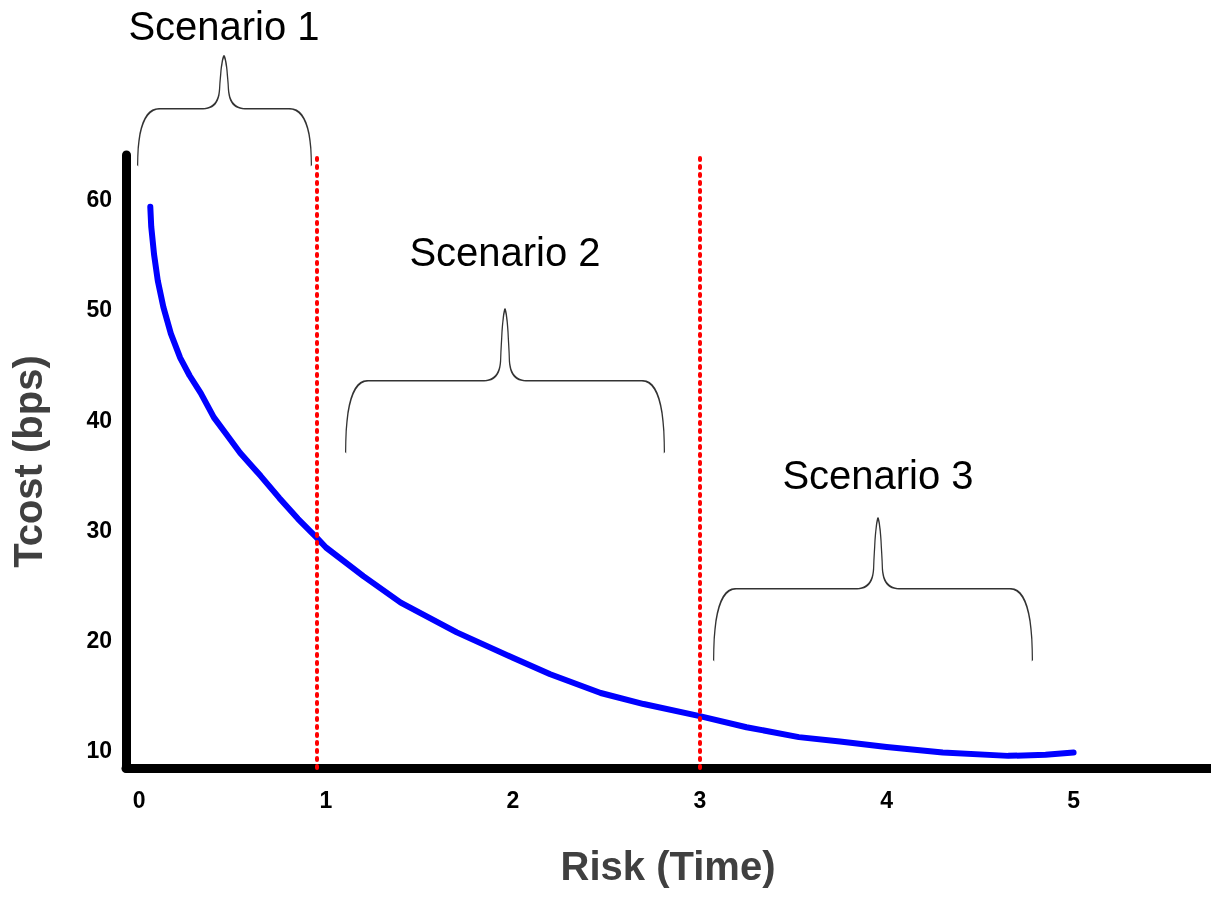 This screenshot has width=1211, height=903. I want to click on y-tick-label: 50, so click(99, 309).